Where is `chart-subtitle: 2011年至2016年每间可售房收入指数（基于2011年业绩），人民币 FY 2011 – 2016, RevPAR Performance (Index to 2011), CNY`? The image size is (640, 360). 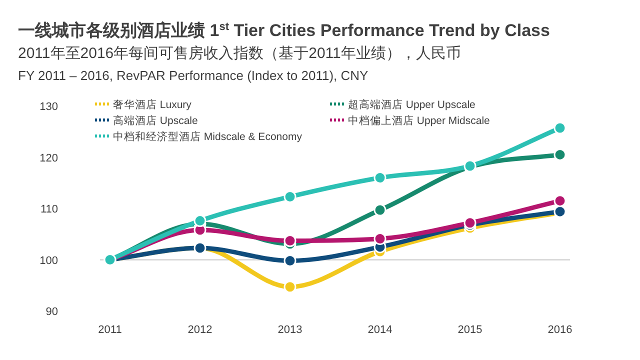 chart-subtitle: 2011年至2016年每间可售房收入指数（基于2011年业绩），人民币 FY 2011 – 2016, RevPAR Performance (Index to 2011), CNY is located at coordinates (239, 64).